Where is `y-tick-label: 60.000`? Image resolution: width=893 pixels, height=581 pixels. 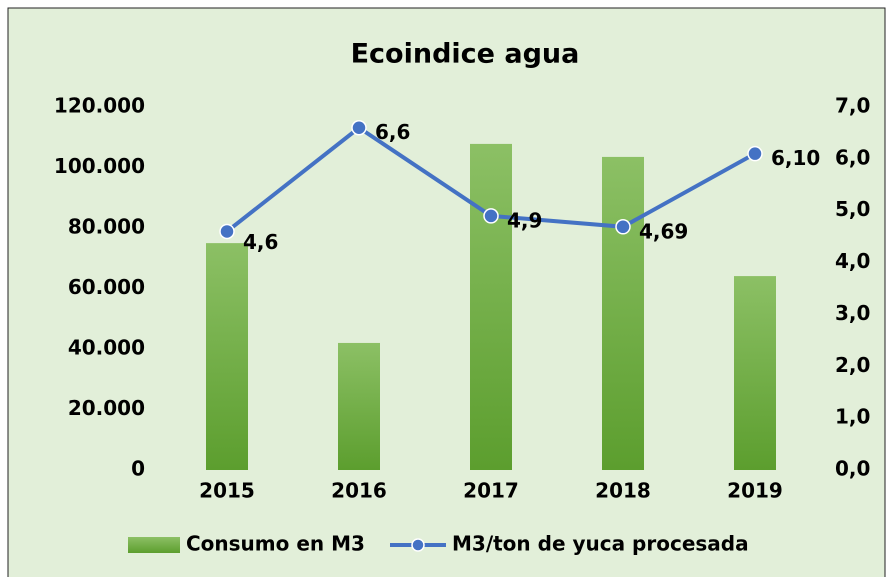 y-tick-label: 60.000 is located at coordinates (106, 287).